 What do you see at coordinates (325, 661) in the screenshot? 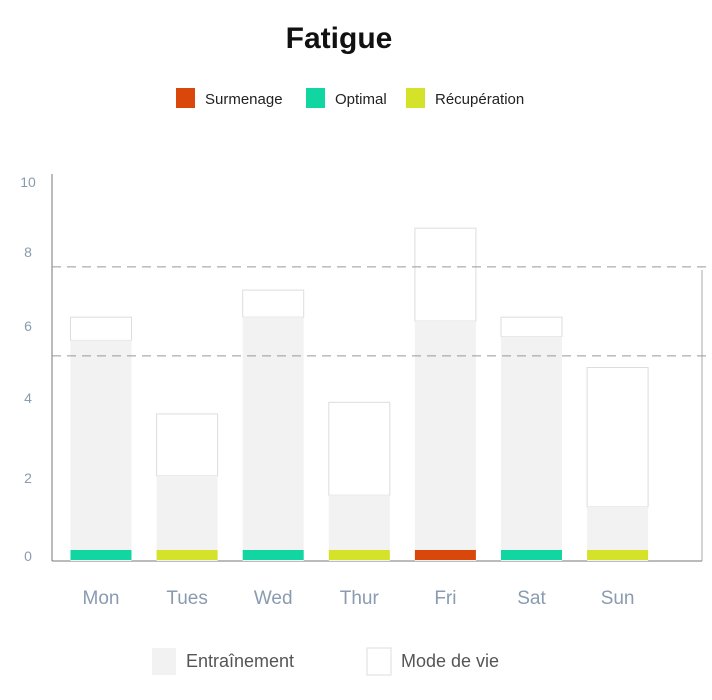
I see `series-legend: Entraînement Mode de vie` at bounding box center [325, 661].